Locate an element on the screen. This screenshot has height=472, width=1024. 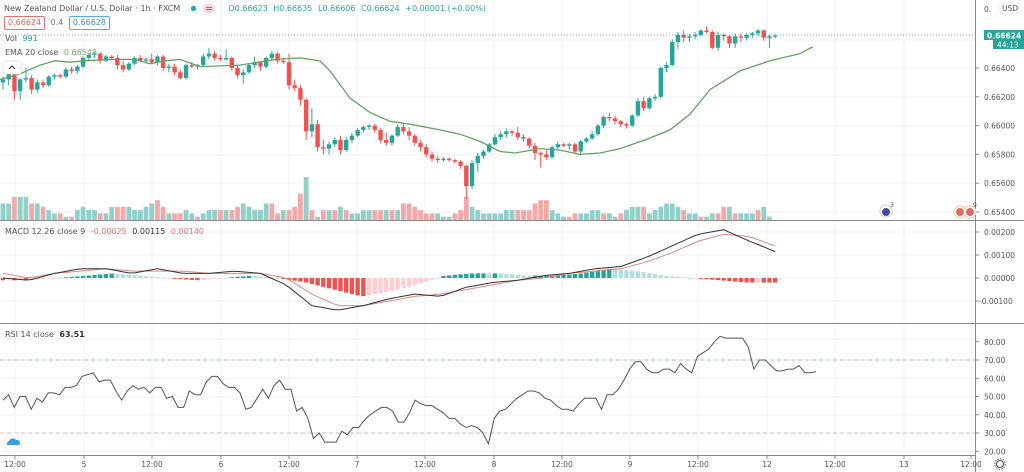
volume-label: Vol is located at coordinates (11, 38).